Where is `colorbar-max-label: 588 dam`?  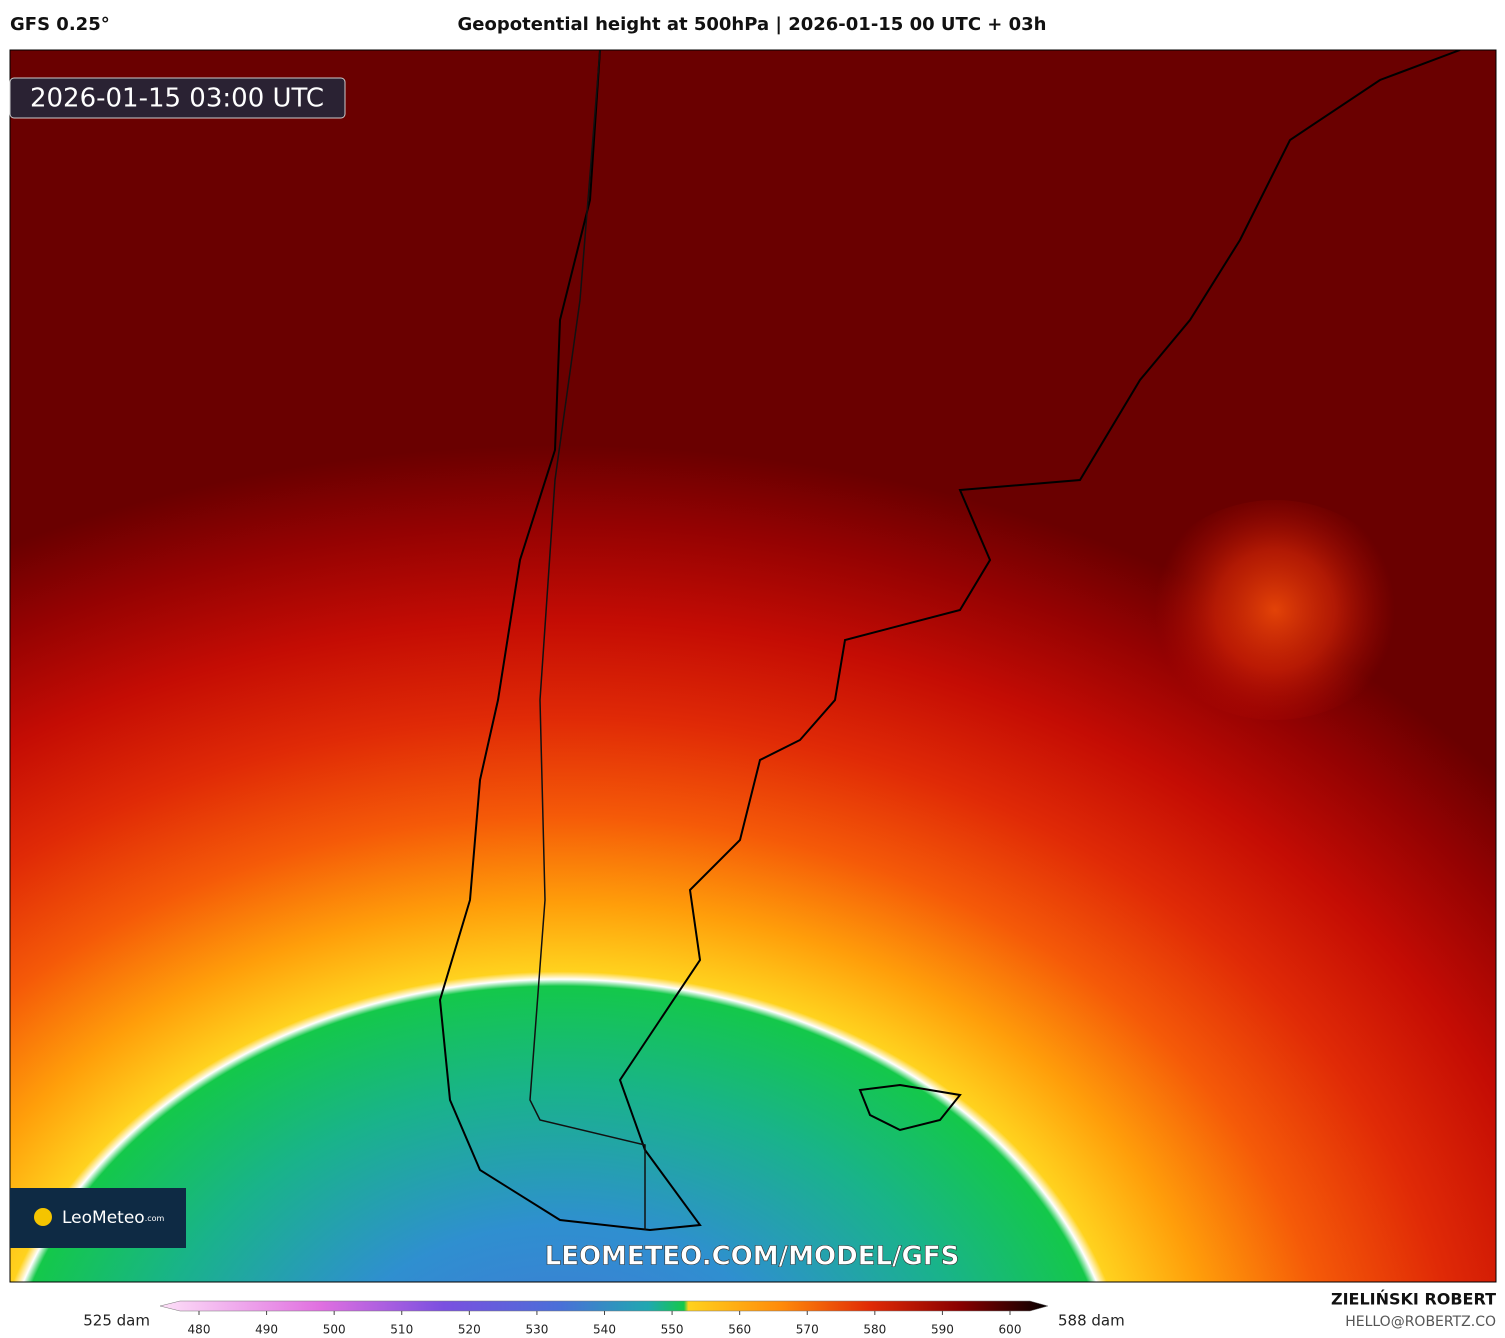
colorbar-max-label: 588 dam is located at coordinates (1091, 1321).